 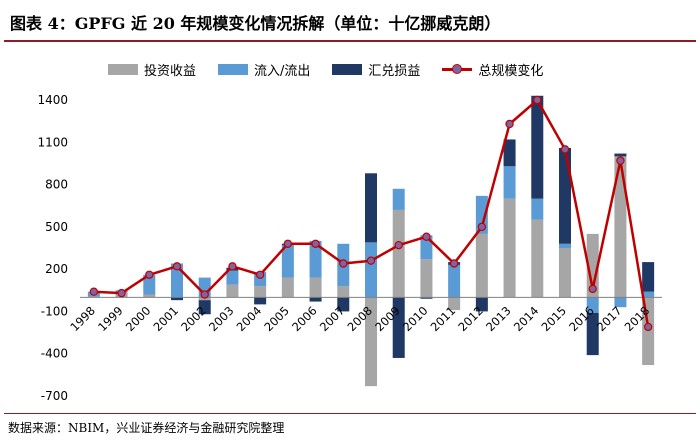 What do you see at coordinates (56, 269) in the screenshot?
I see `y-tick-label: 200` at bounding box center [56, 269].